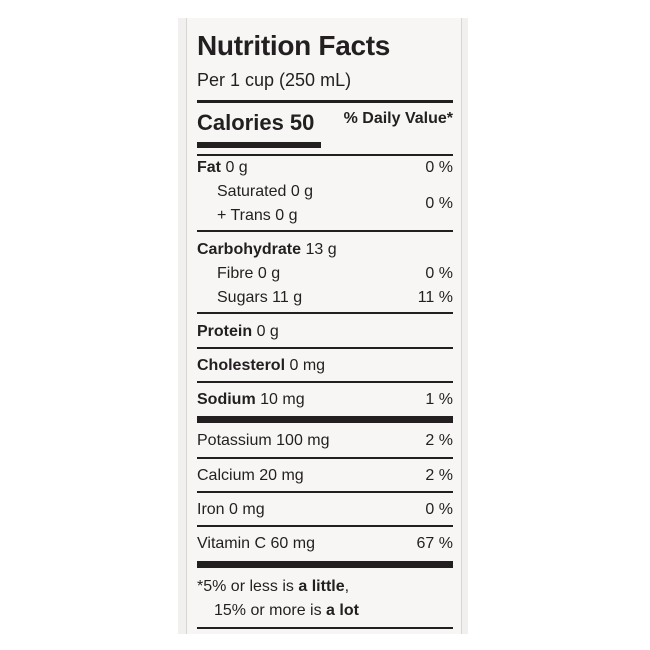  What do you see at coordinates (256, 122) in the screenshot?
I see `calories: Calories 50` at bounding box center [256, 122].